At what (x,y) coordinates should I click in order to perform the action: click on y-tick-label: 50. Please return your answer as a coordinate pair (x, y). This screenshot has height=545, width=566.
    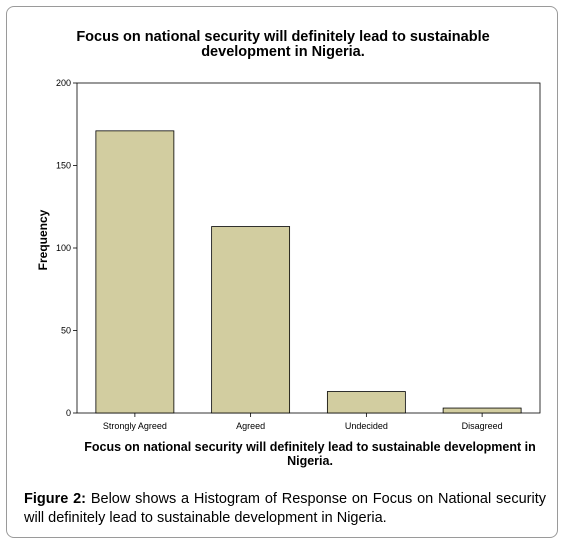
    Looking at the image, I should click on (66, 331).